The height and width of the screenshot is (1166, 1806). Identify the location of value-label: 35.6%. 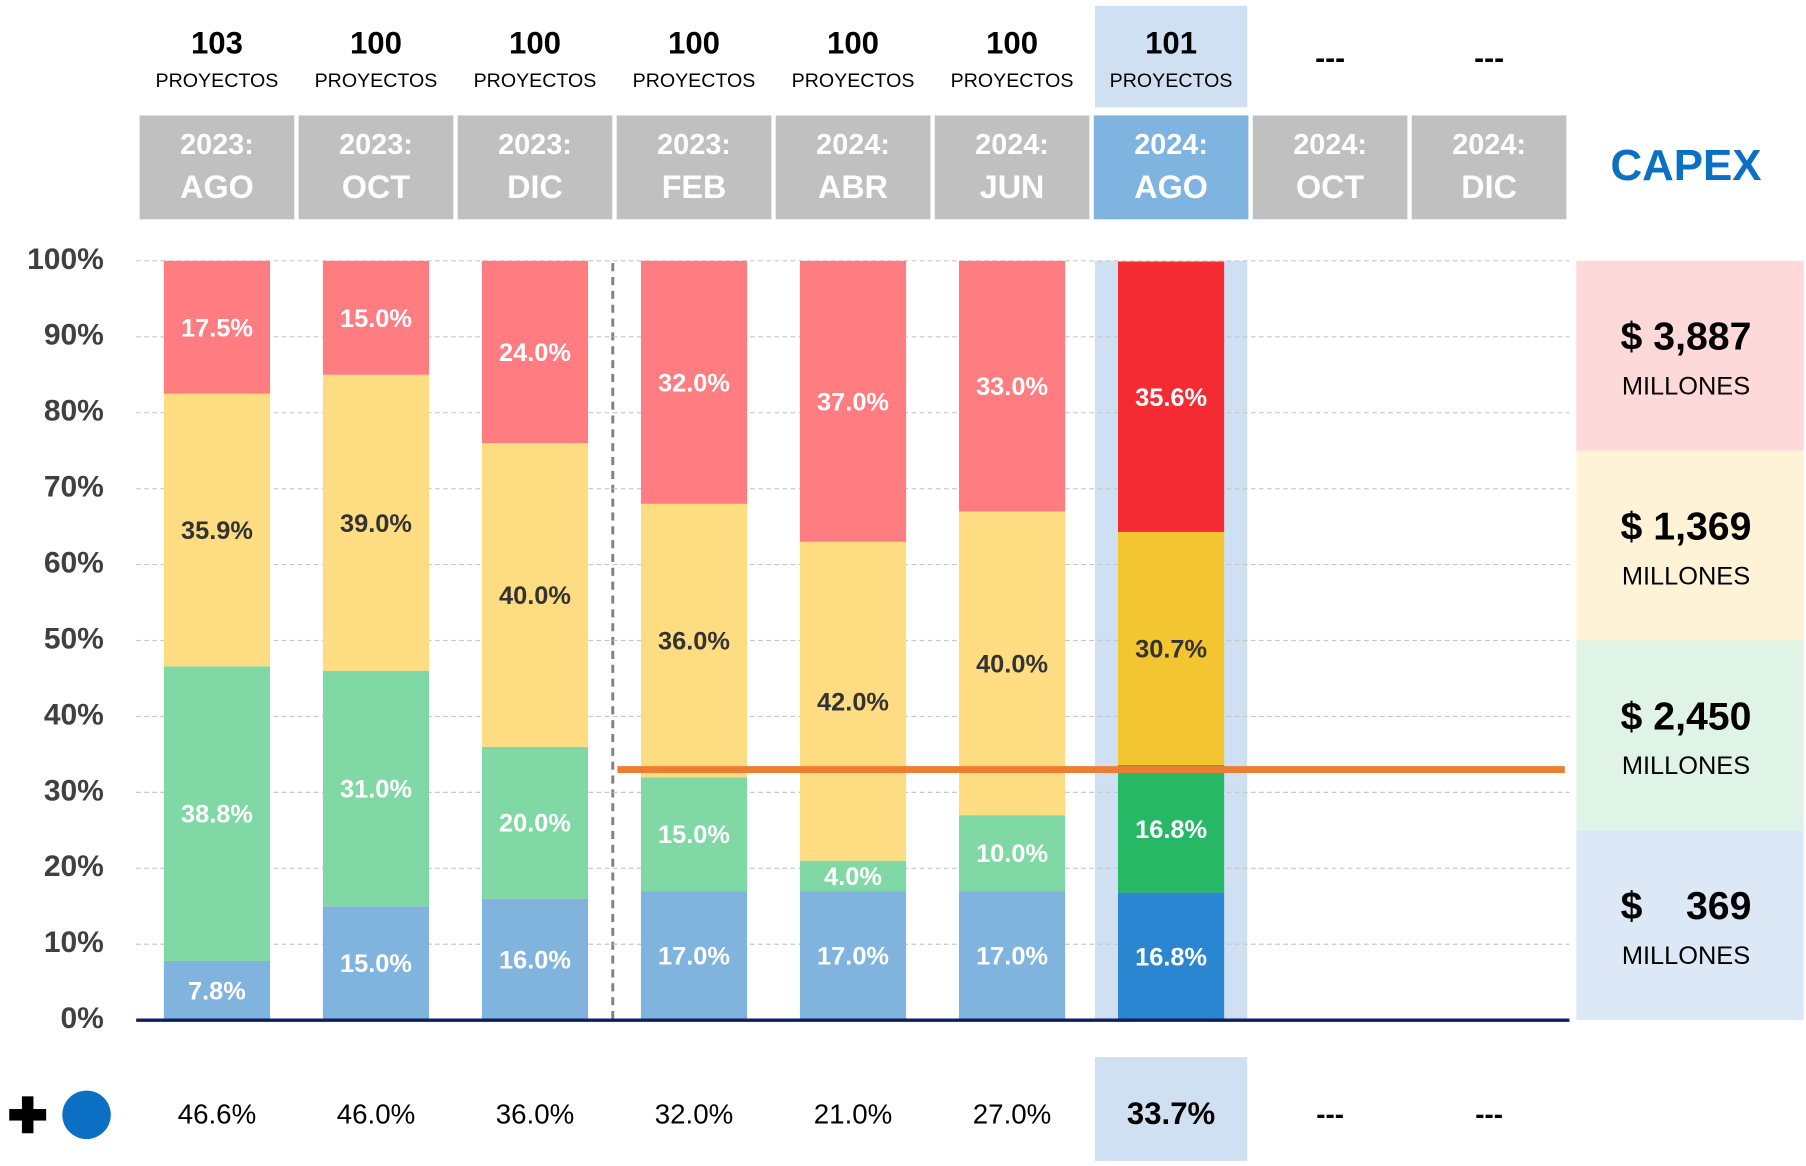
(1171, 398).